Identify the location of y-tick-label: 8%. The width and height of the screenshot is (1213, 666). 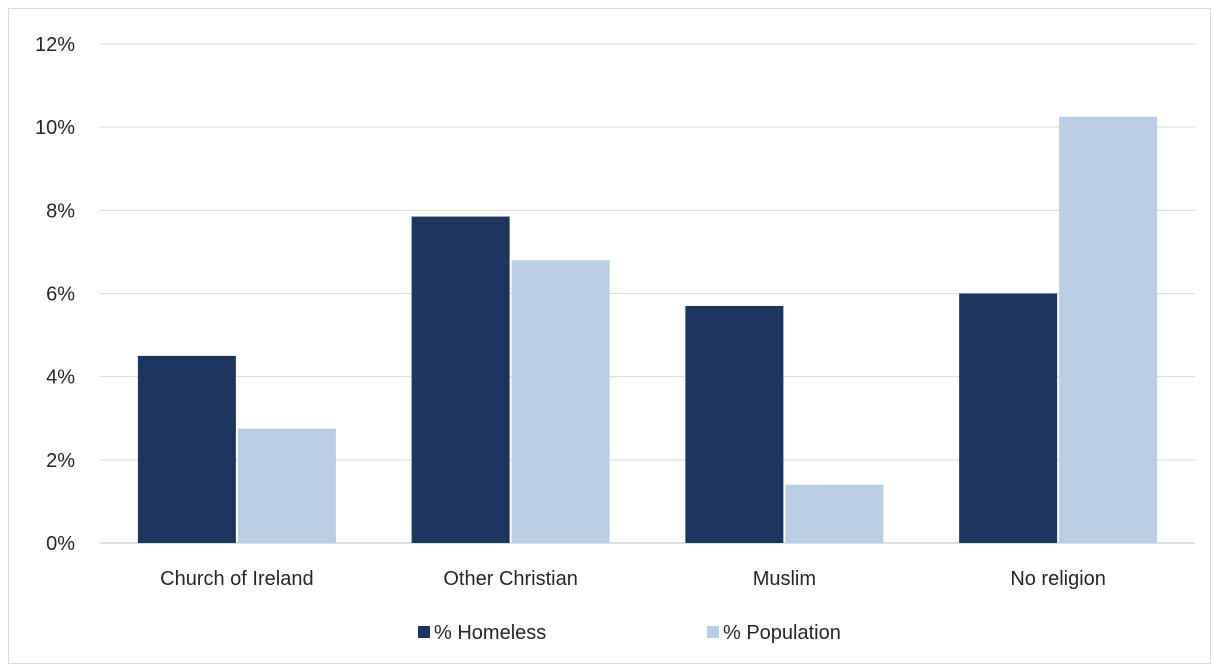
(60, 211).